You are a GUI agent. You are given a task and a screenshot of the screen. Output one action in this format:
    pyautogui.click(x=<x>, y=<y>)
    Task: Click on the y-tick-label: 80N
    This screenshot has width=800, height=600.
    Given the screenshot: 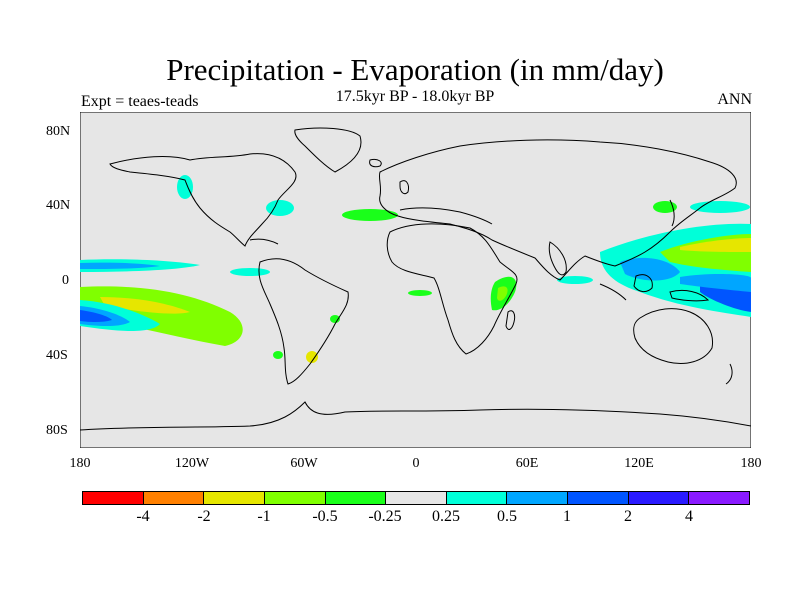 What is the action you would take?
    pyautogui.click(x=58, y=131)
    